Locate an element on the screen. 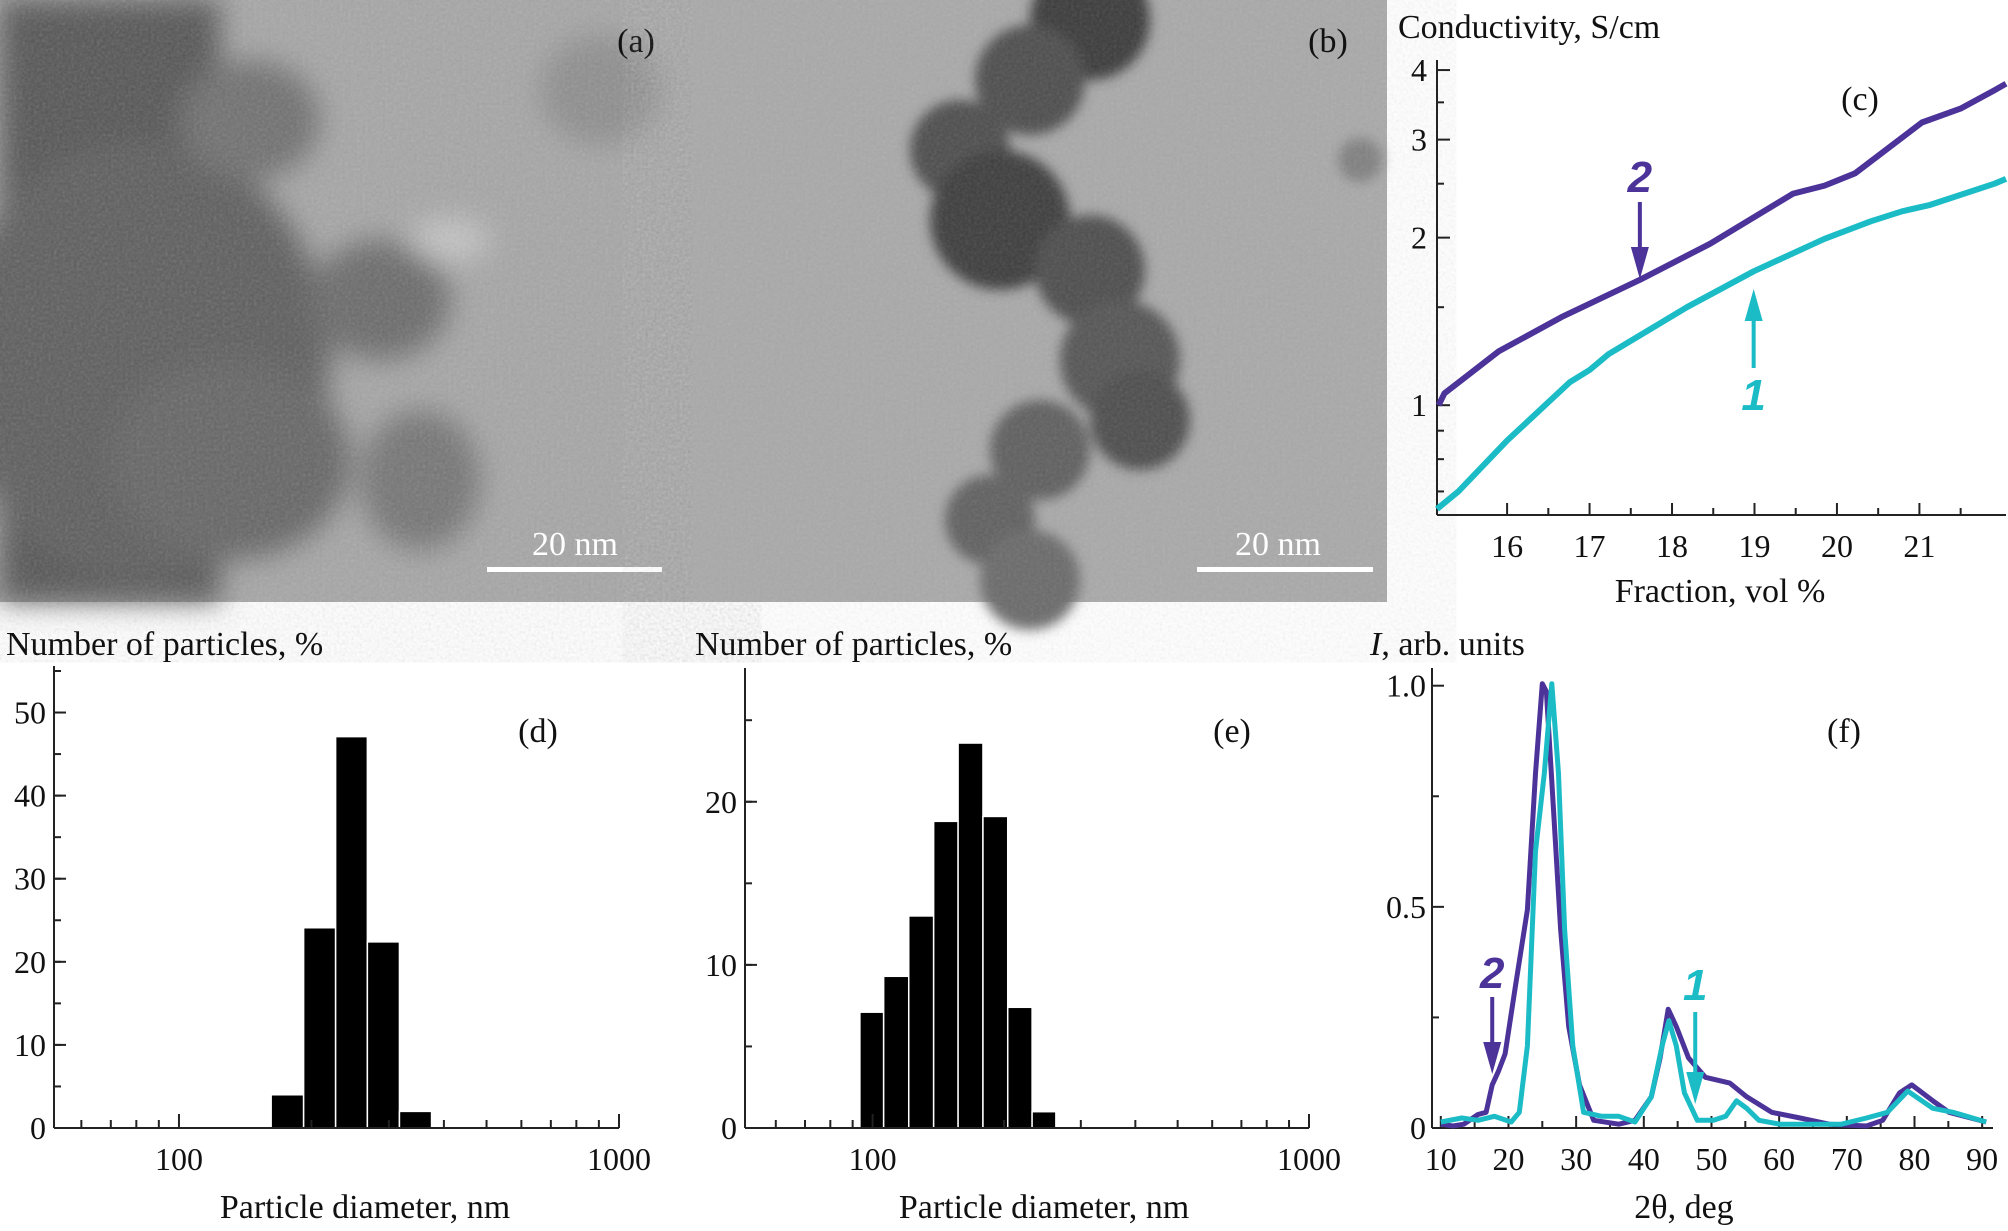  panel-label-a: (a) is located at coordinates (636, 41).